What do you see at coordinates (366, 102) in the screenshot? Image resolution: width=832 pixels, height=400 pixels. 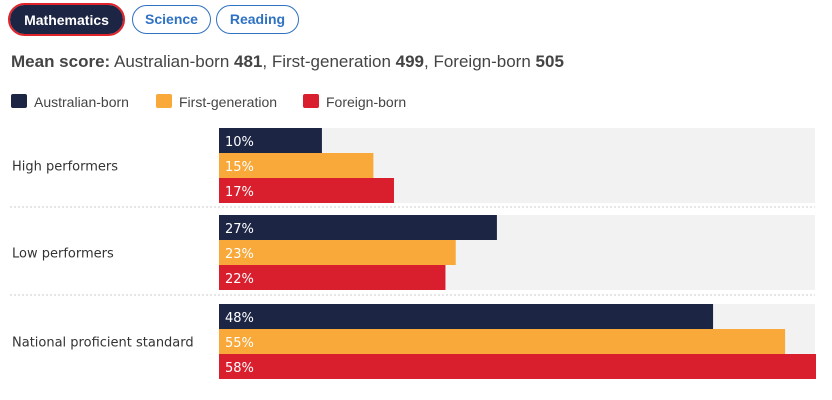 I see `legend-label-foreign-born: Foreign-born` at bounding box center [366, 102].